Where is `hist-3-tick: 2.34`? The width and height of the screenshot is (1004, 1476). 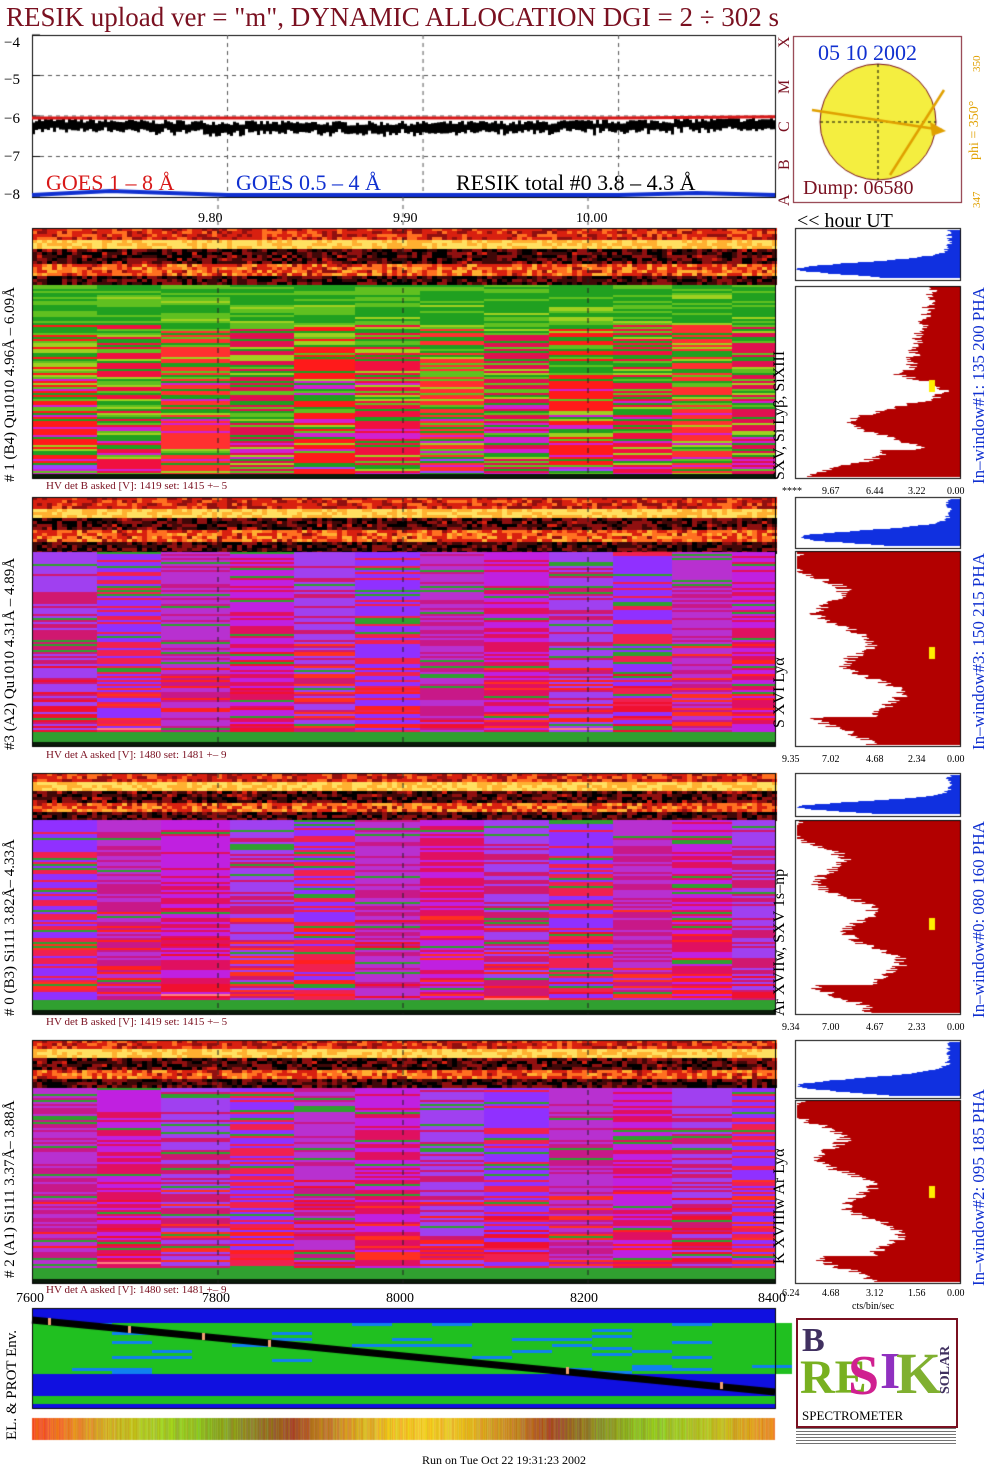 hist-3-tick: 2.34 is located at coordinates (917, 759).